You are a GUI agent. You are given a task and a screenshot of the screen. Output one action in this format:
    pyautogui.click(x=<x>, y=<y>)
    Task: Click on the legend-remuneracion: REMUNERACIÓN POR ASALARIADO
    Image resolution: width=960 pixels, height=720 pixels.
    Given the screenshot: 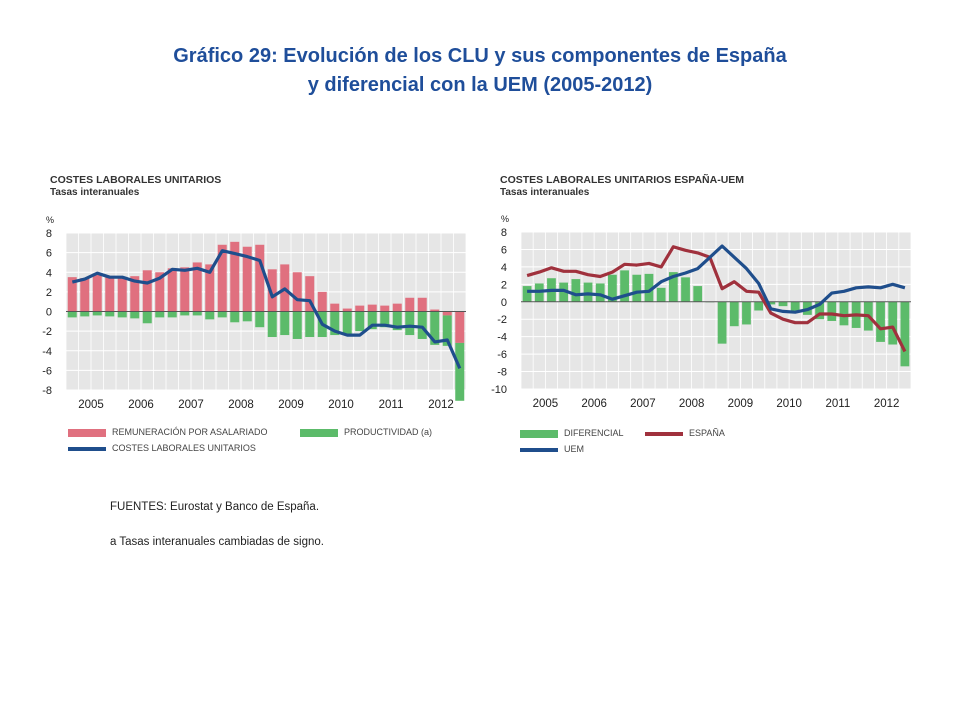 What is the action you would take?
    pyautogui.click(x=168, y=432)
    